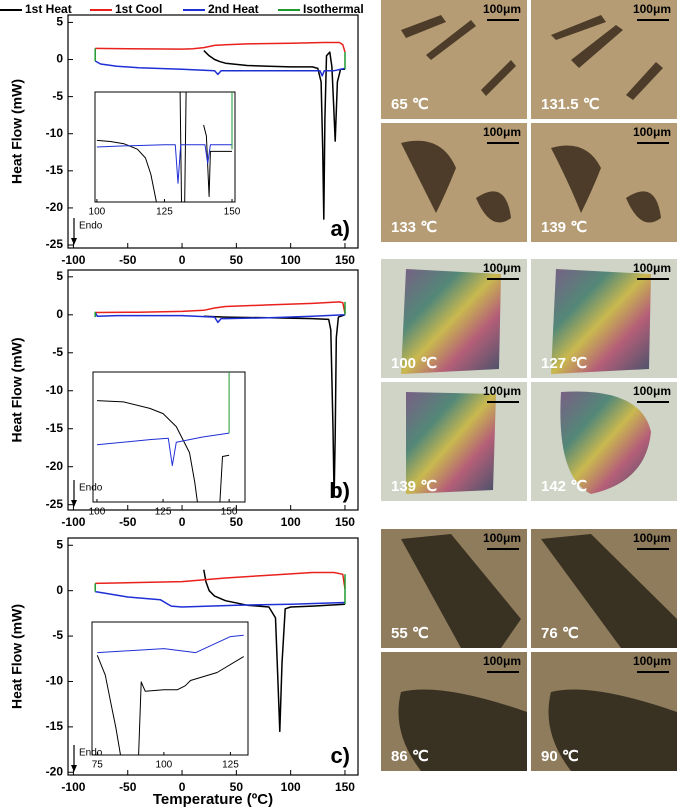 Image resolution: width=685 pixels, height=811 pixels. I want to click on legend-label: 1st Heat, so click(48, 9).